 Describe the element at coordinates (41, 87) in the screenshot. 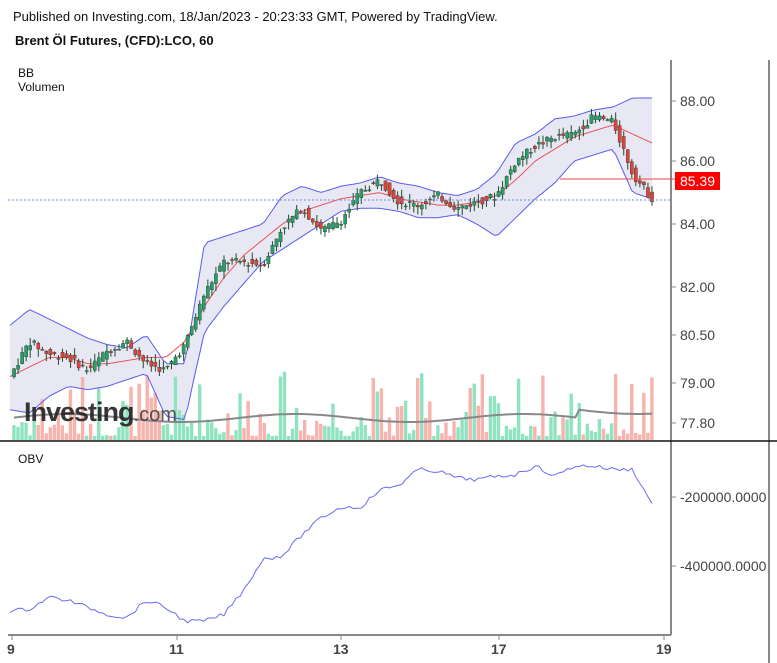

I see `legend-volume: Volumen` at that location.